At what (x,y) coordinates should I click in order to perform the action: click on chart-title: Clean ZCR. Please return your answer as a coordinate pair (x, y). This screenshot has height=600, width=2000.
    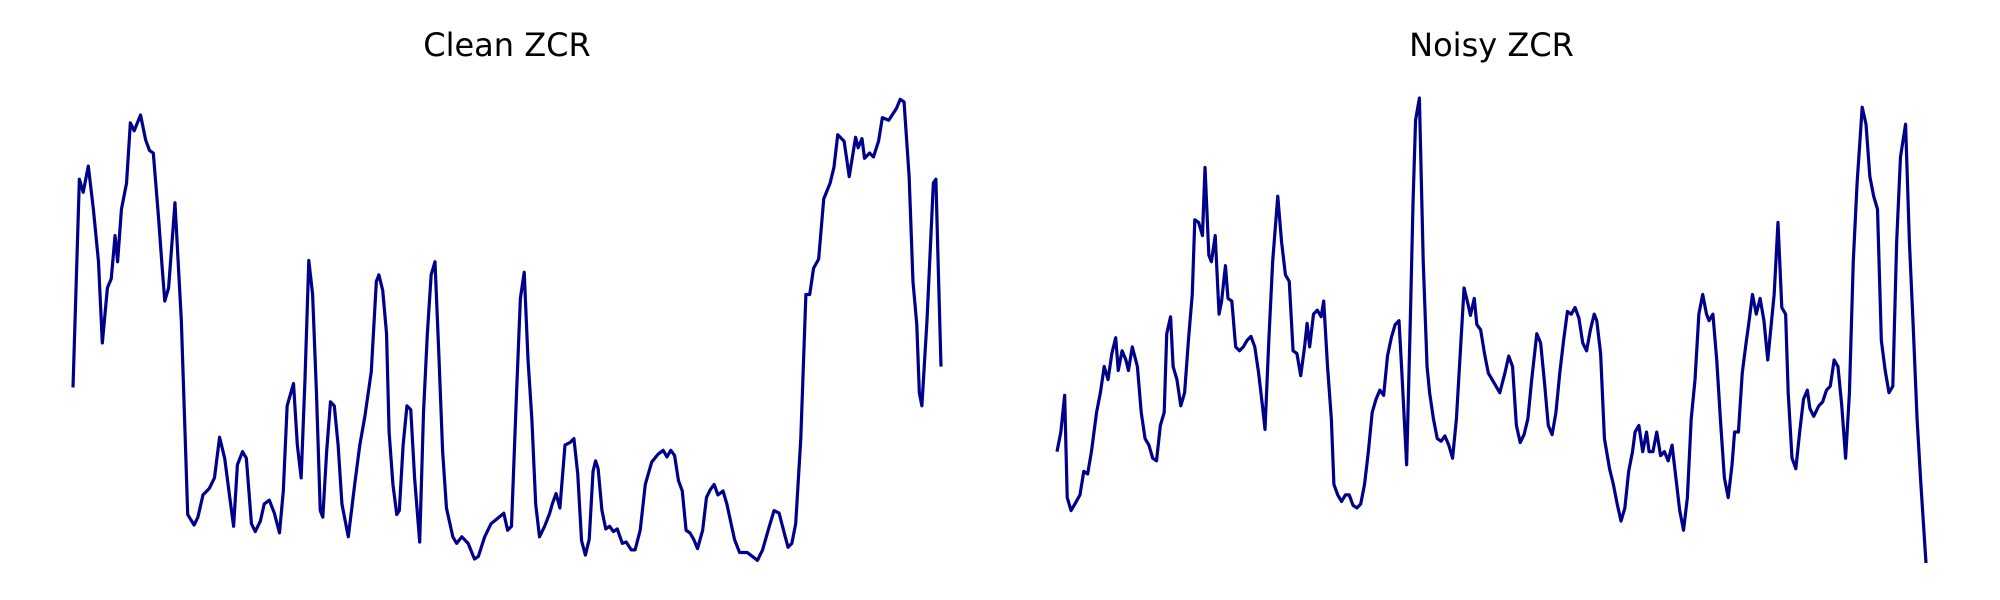
    Looking at the image, I should click on (506, 45).